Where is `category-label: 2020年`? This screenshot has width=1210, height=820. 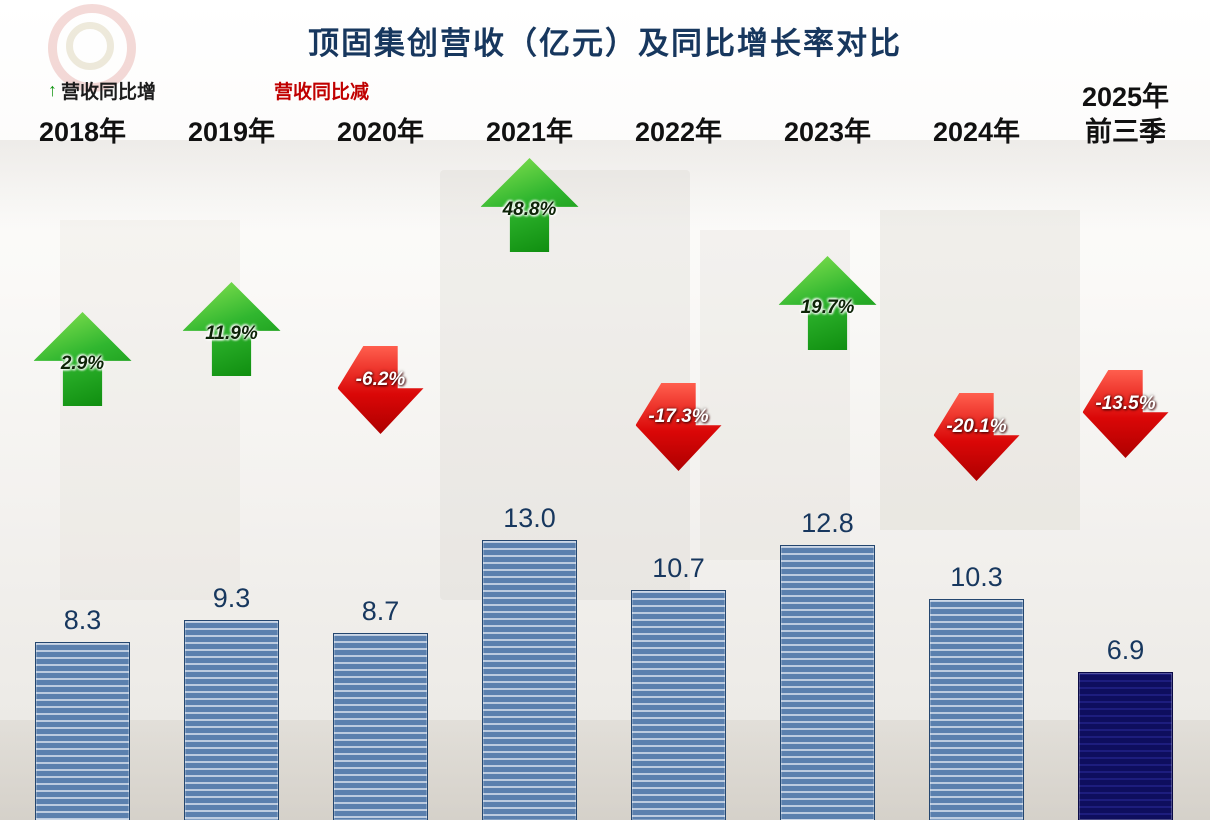
category-label: 2020年 is located at coordinates (380, 131).